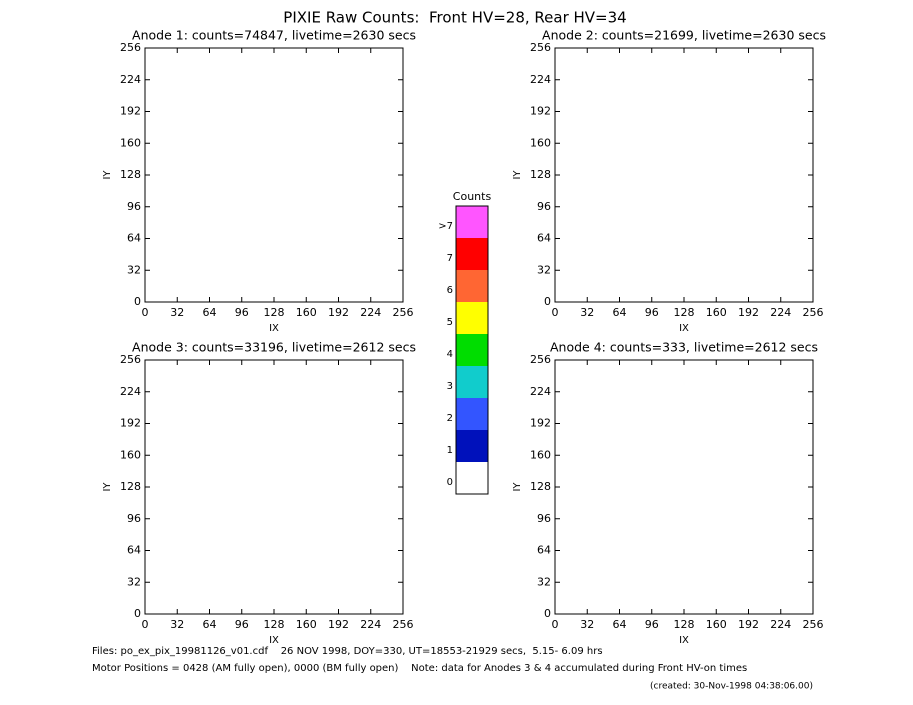  What do you see at coordinates (450, 322) in the screenshot?
I see `colorbar-label: 5` at bounding box center [450, 322].